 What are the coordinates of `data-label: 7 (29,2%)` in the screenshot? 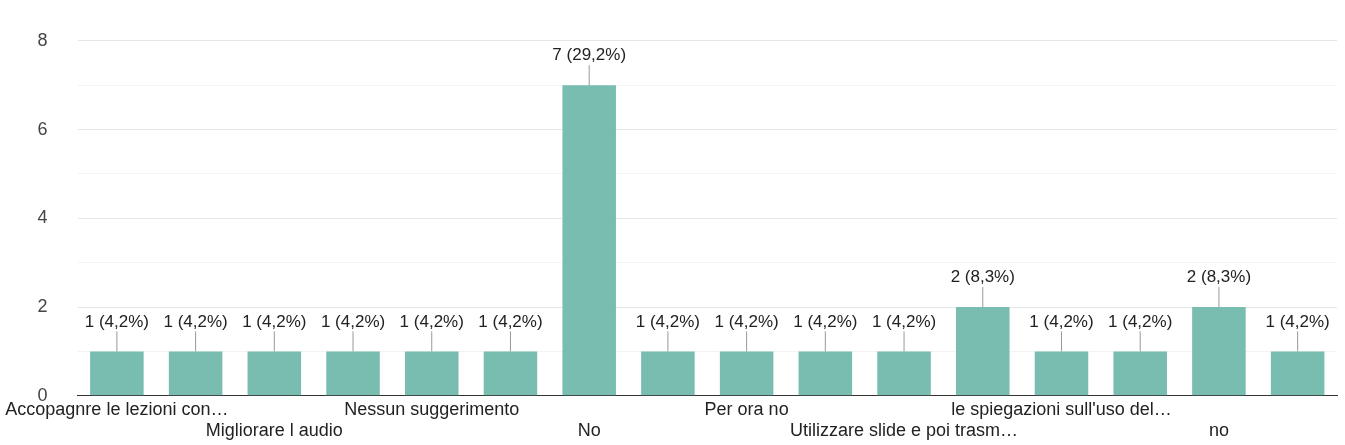 It's located at (589, 55).